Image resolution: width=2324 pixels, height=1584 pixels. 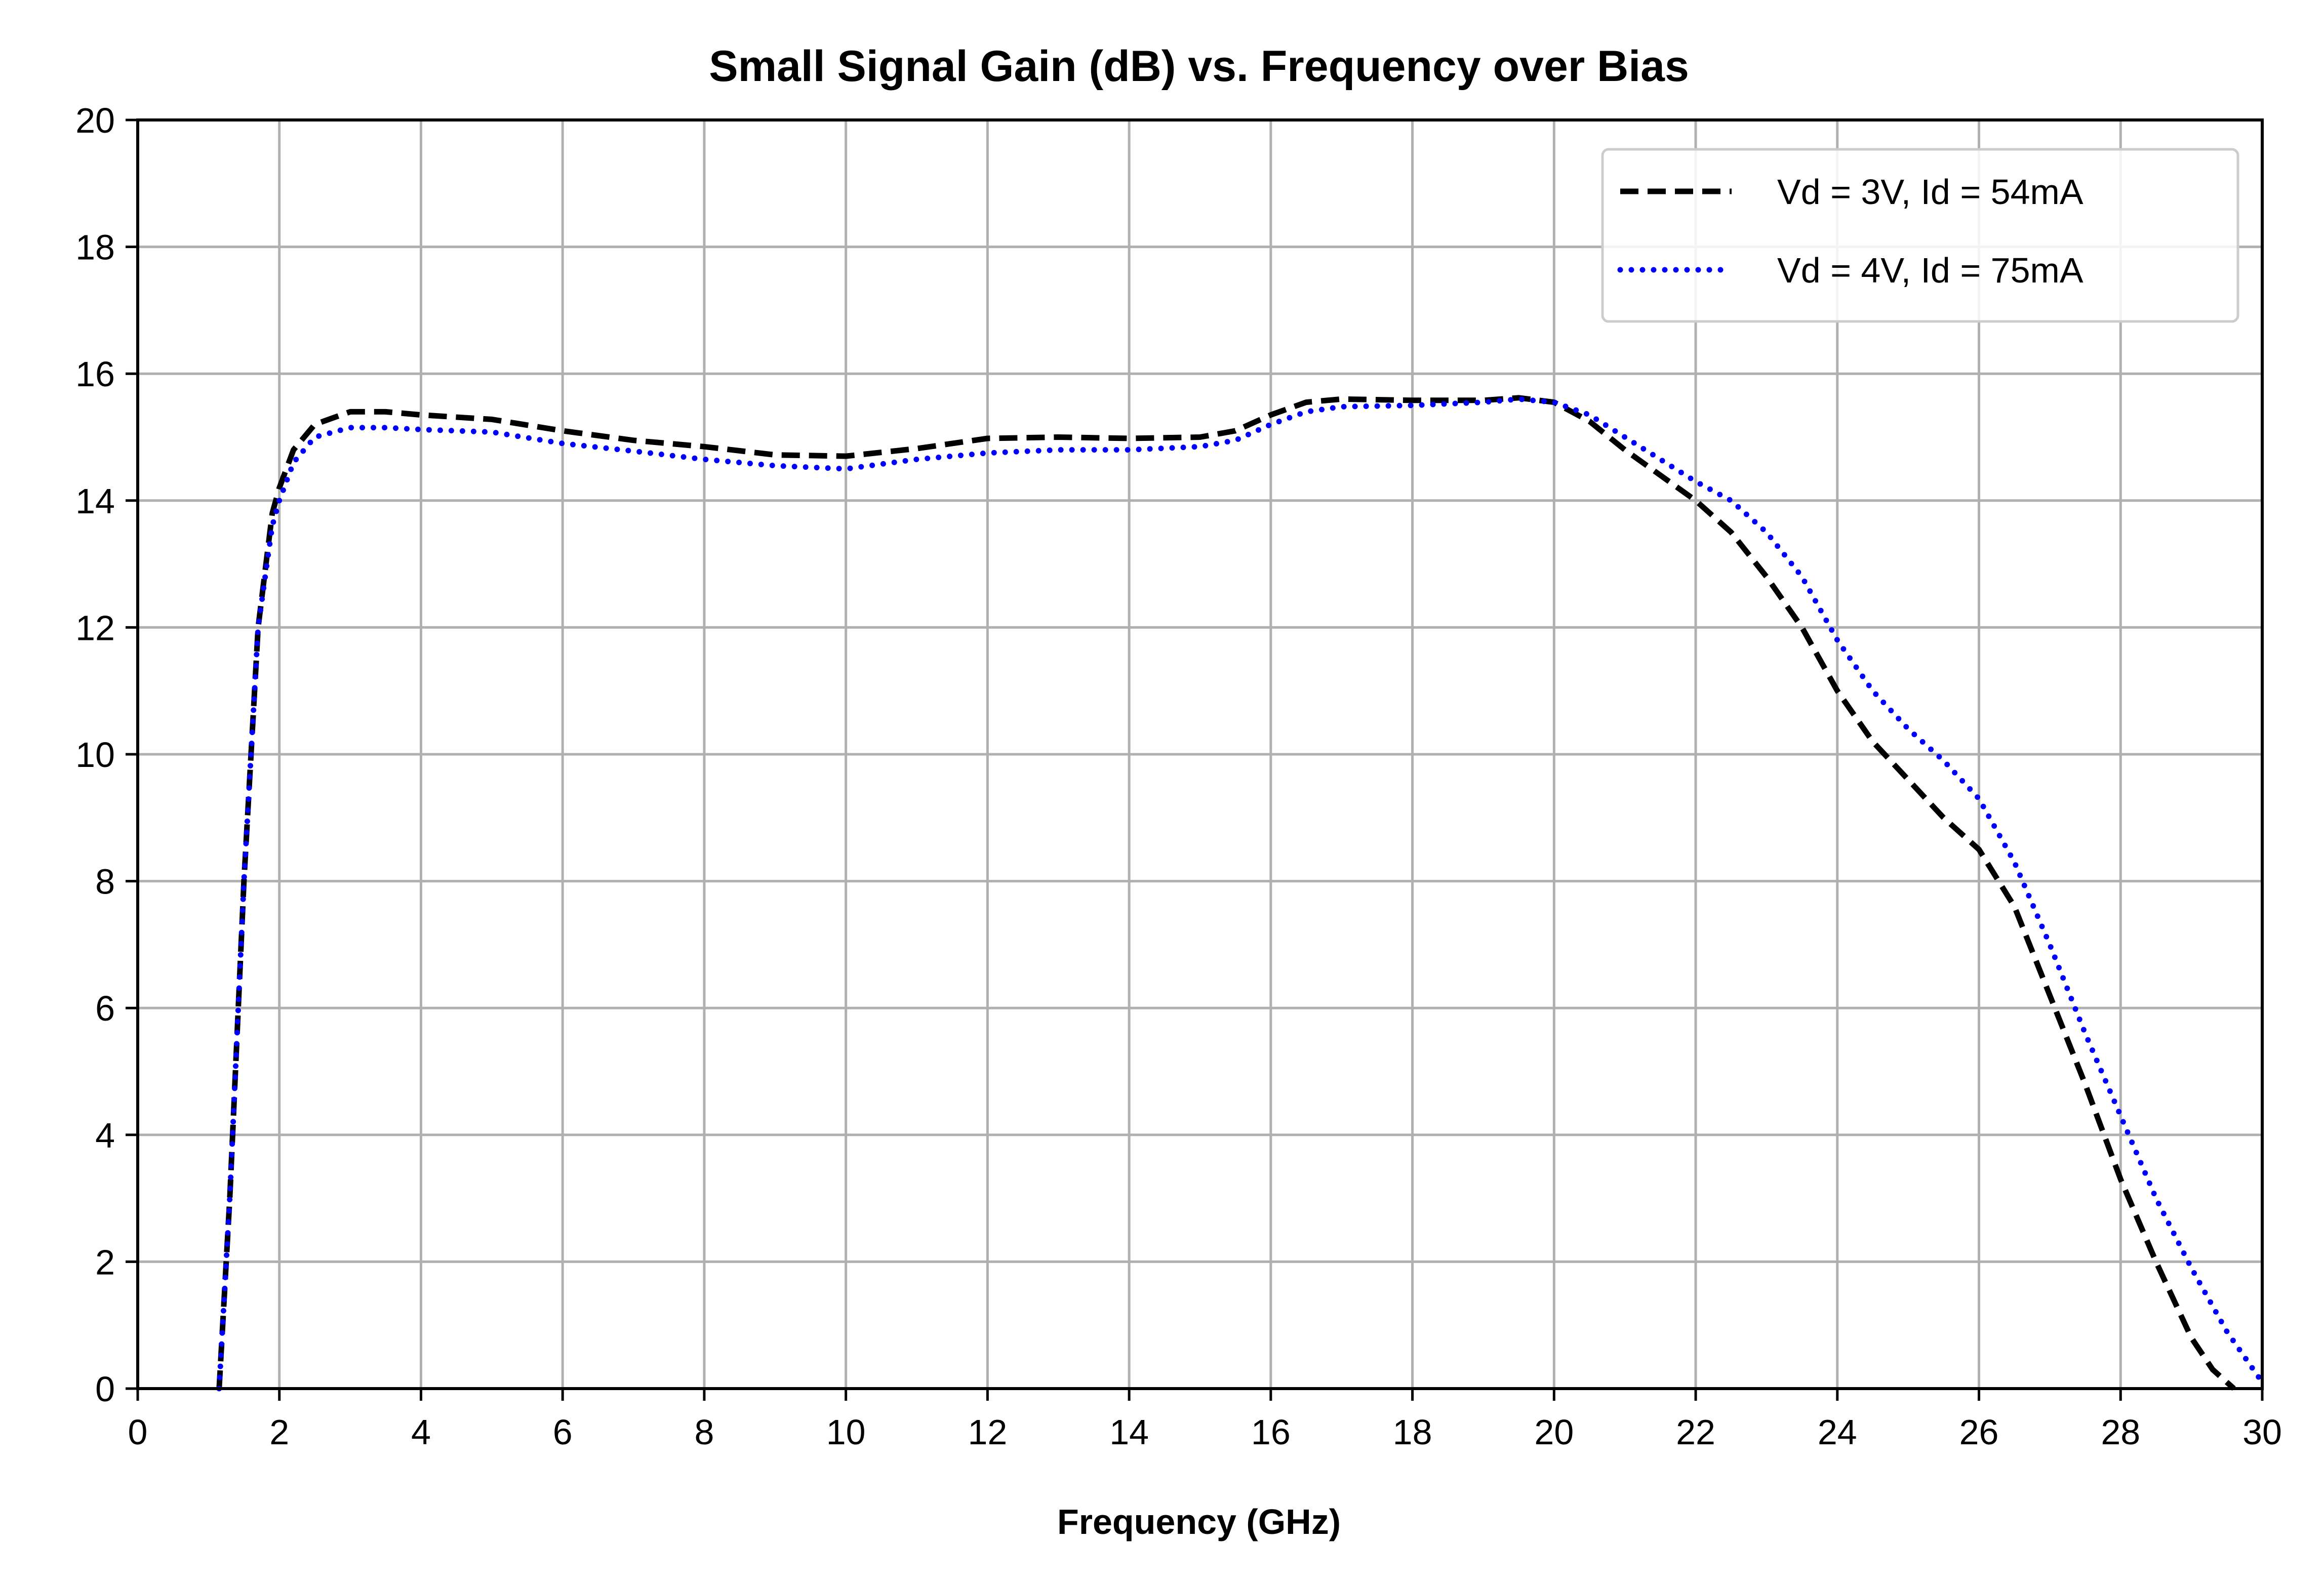 I want to click on x-tick-label: 12, so click(x=988, y=1432).